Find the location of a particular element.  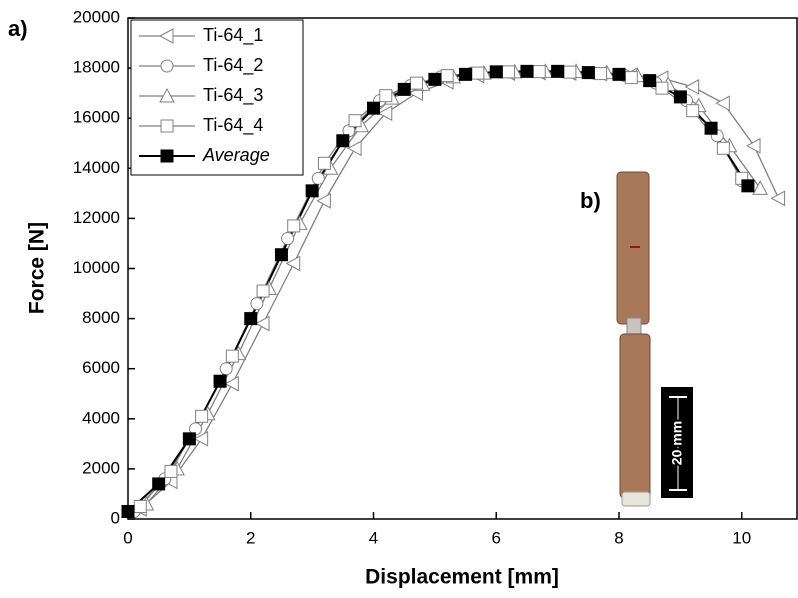

x-axis-label: Displacement [mm] is located at coordinates (462, 577).